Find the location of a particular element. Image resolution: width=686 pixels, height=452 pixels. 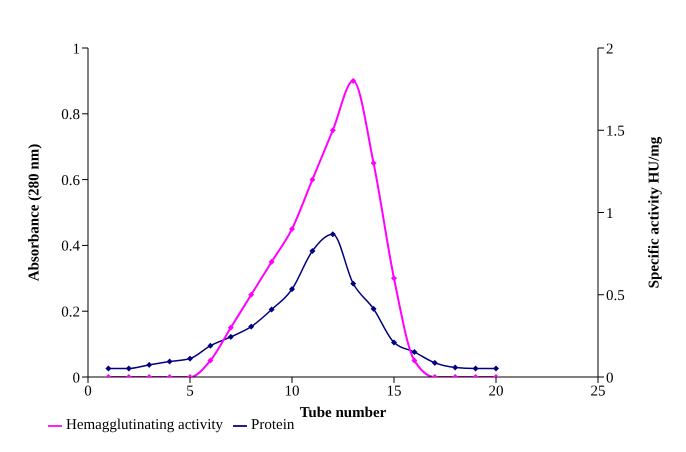

y2-tick-label: 1 is located at coordinates (610, 214).